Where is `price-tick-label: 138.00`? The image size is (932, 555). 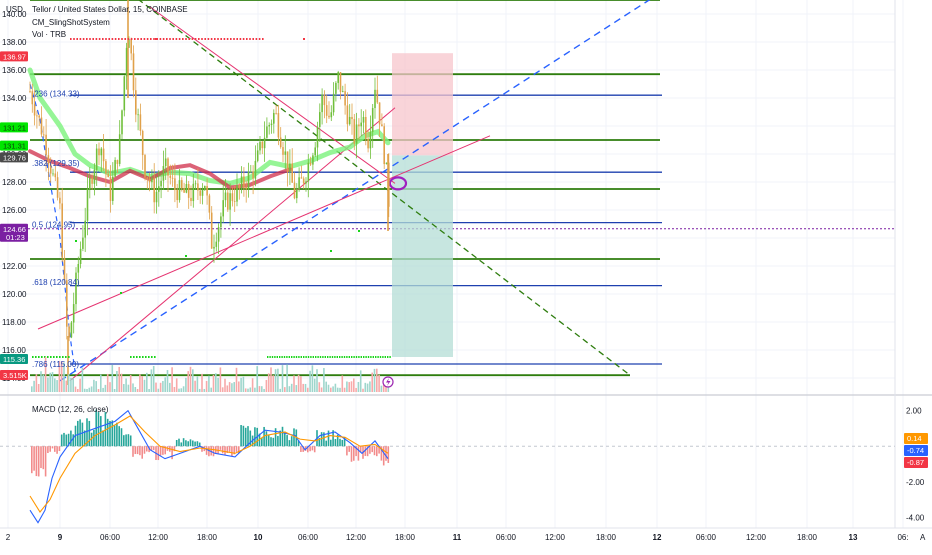 price-tick-label: 138.00 is located at coordinates (14, 42).